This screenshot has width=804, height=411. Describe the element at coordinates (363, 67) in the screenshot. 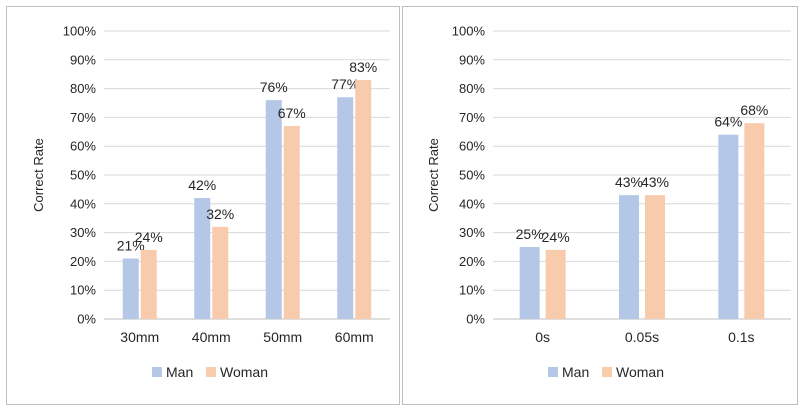

I see `data-label: 83%` at that location.